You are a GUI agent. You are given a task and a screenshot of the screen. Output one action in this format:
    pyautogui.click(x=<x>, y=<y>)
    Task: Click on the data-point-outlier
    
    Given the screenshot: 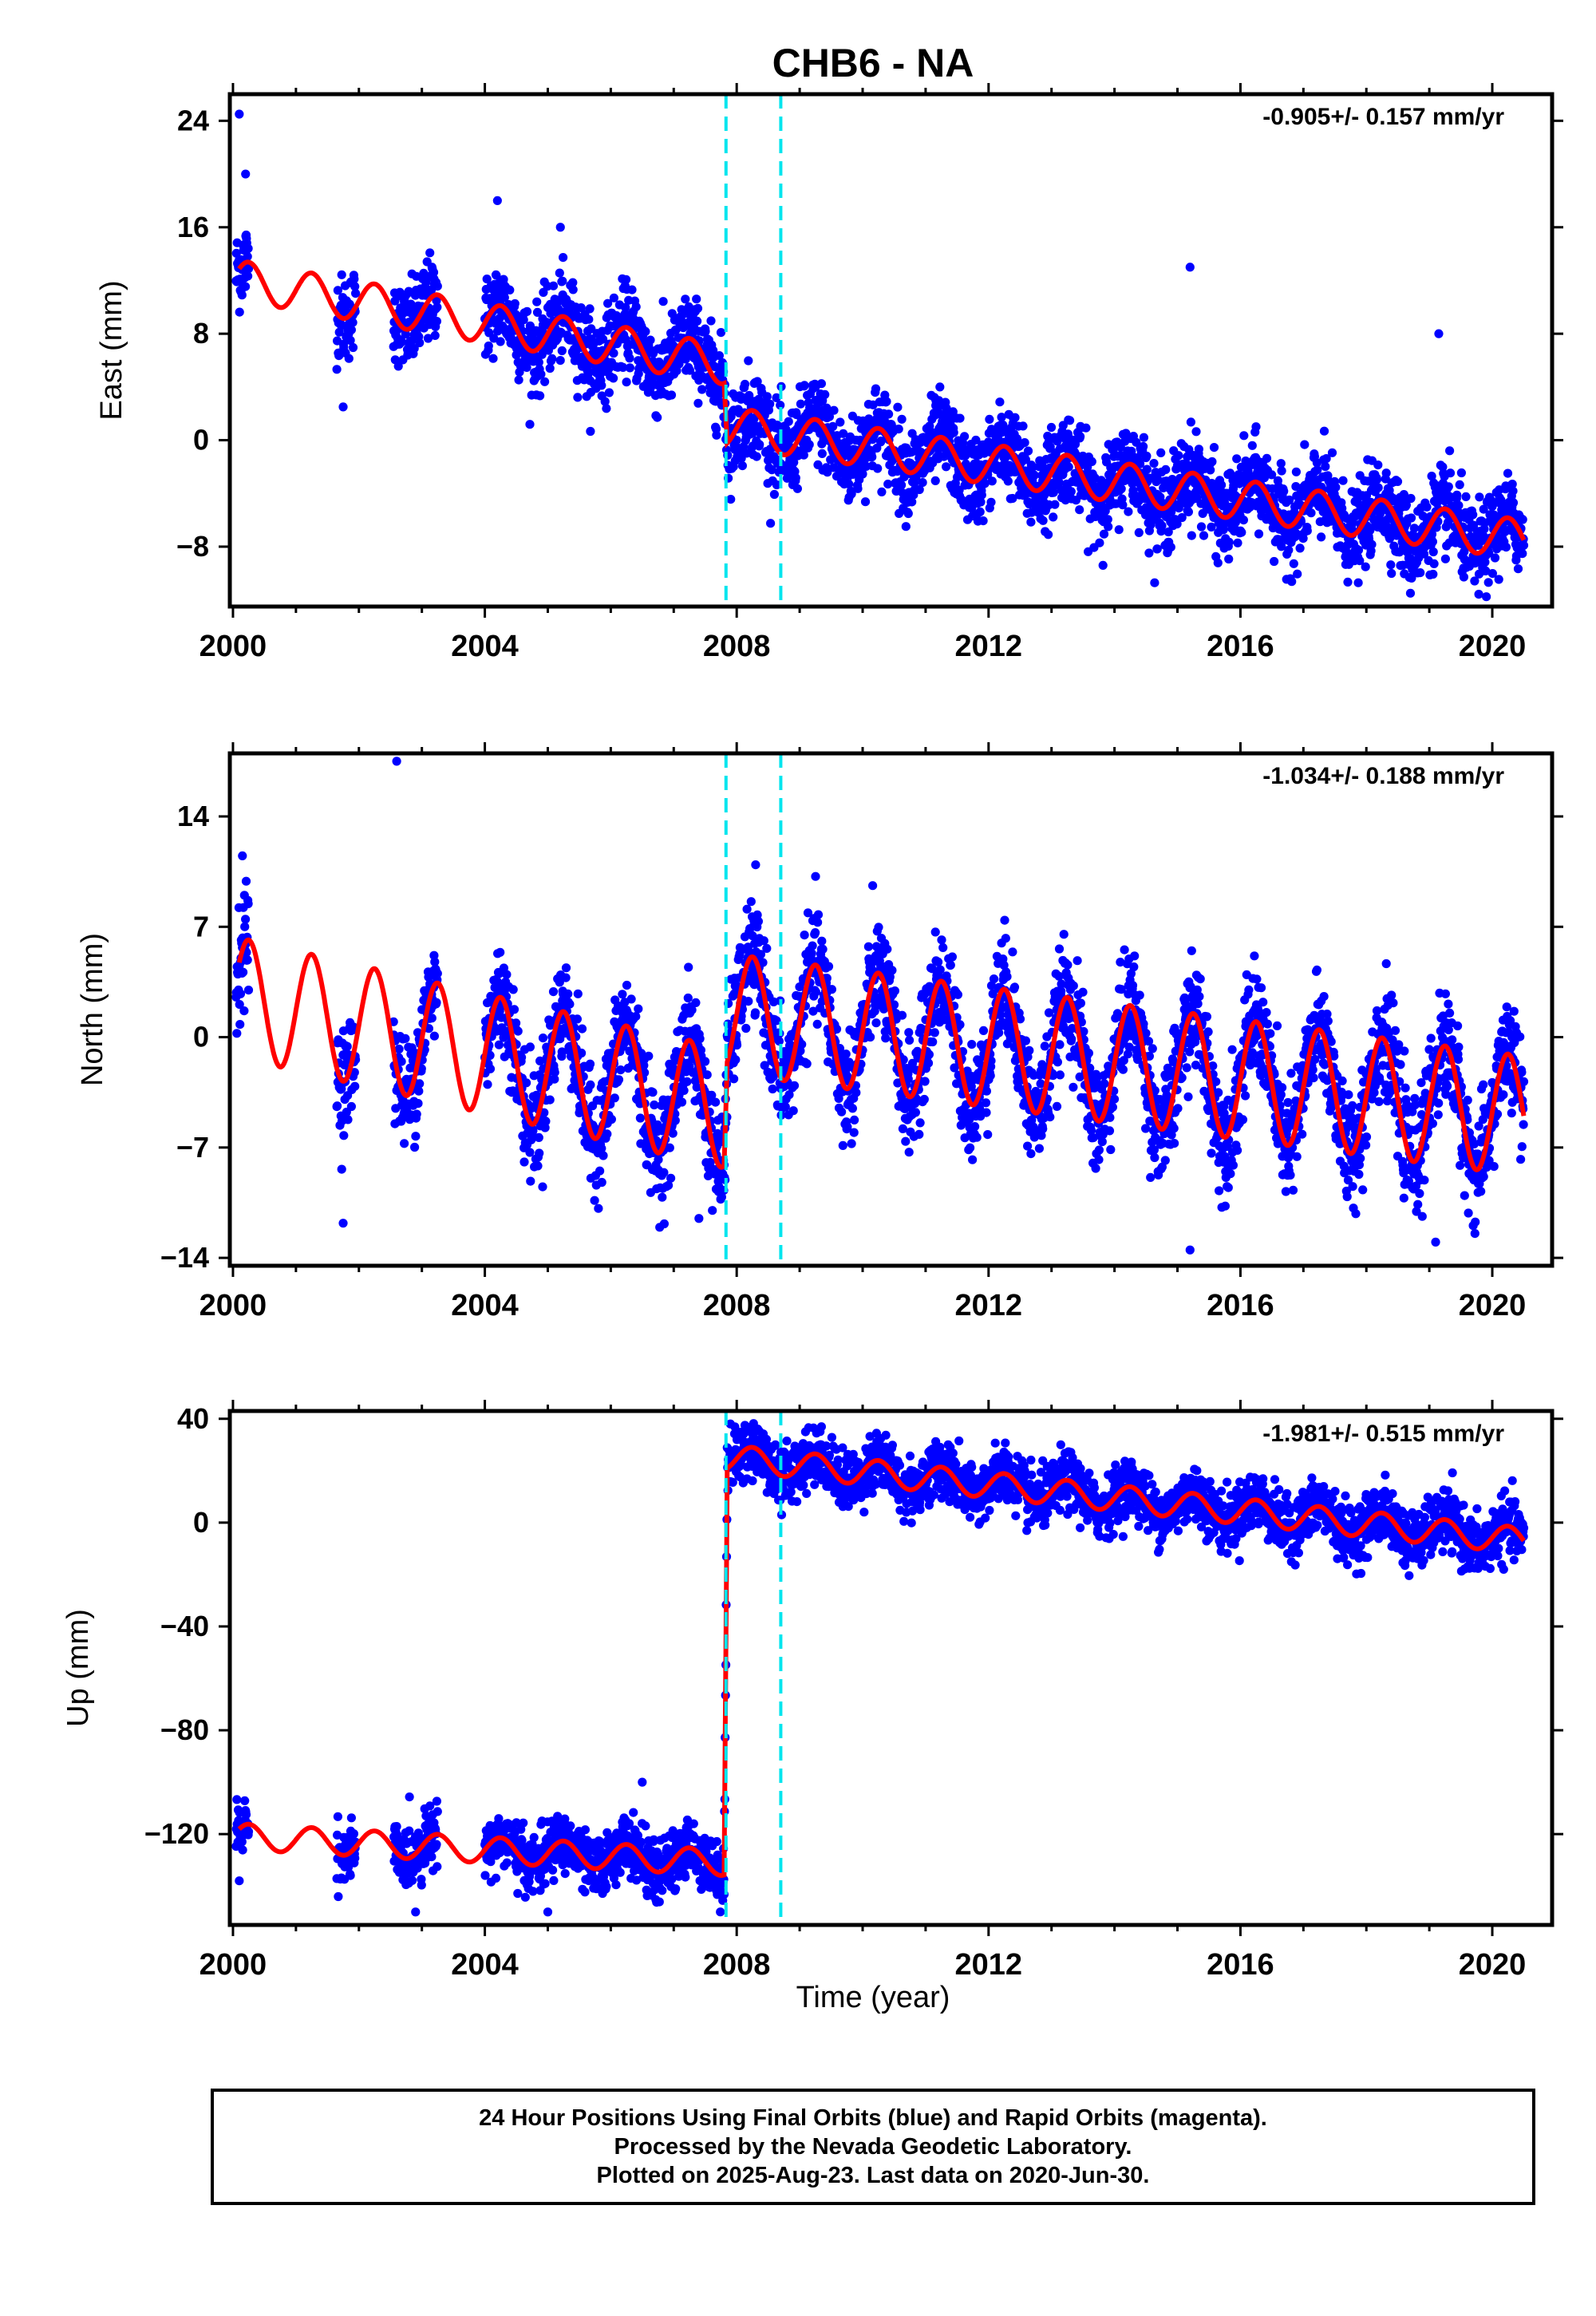 What is the action you would take?
    pyautogui.click(x=343, y=407)
    